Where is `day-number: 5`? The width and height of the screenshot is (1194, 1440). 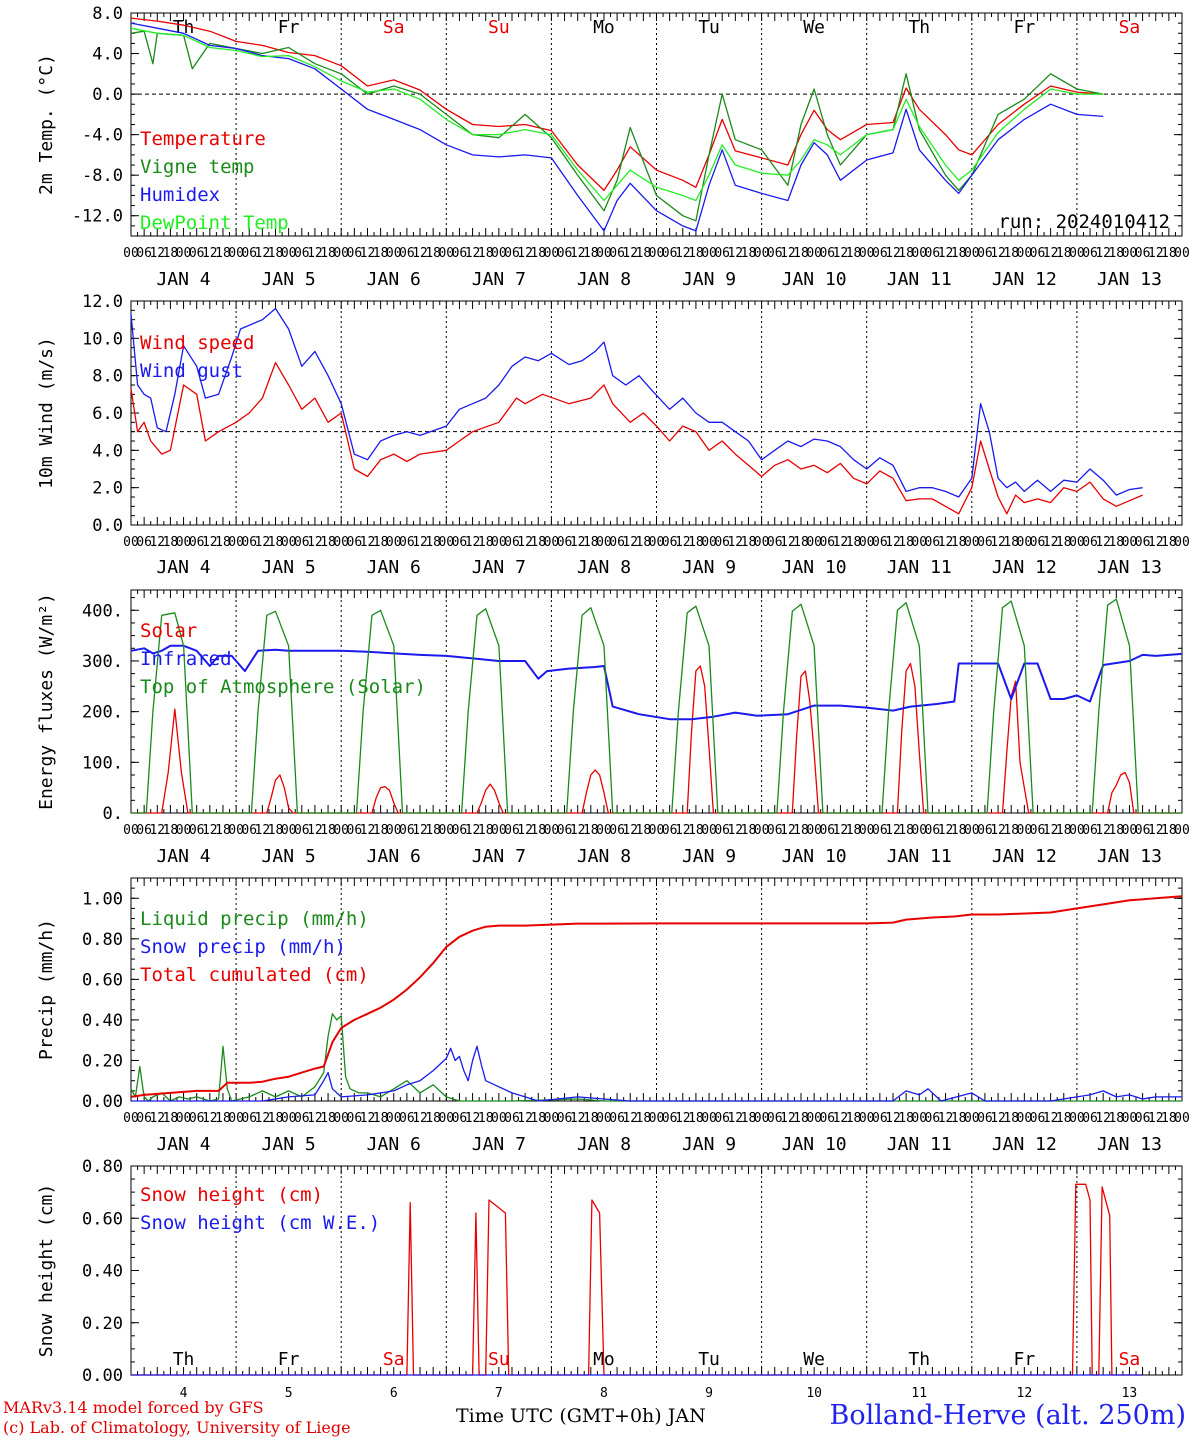 day-number: 5 is located at coordinates (289, 1393).